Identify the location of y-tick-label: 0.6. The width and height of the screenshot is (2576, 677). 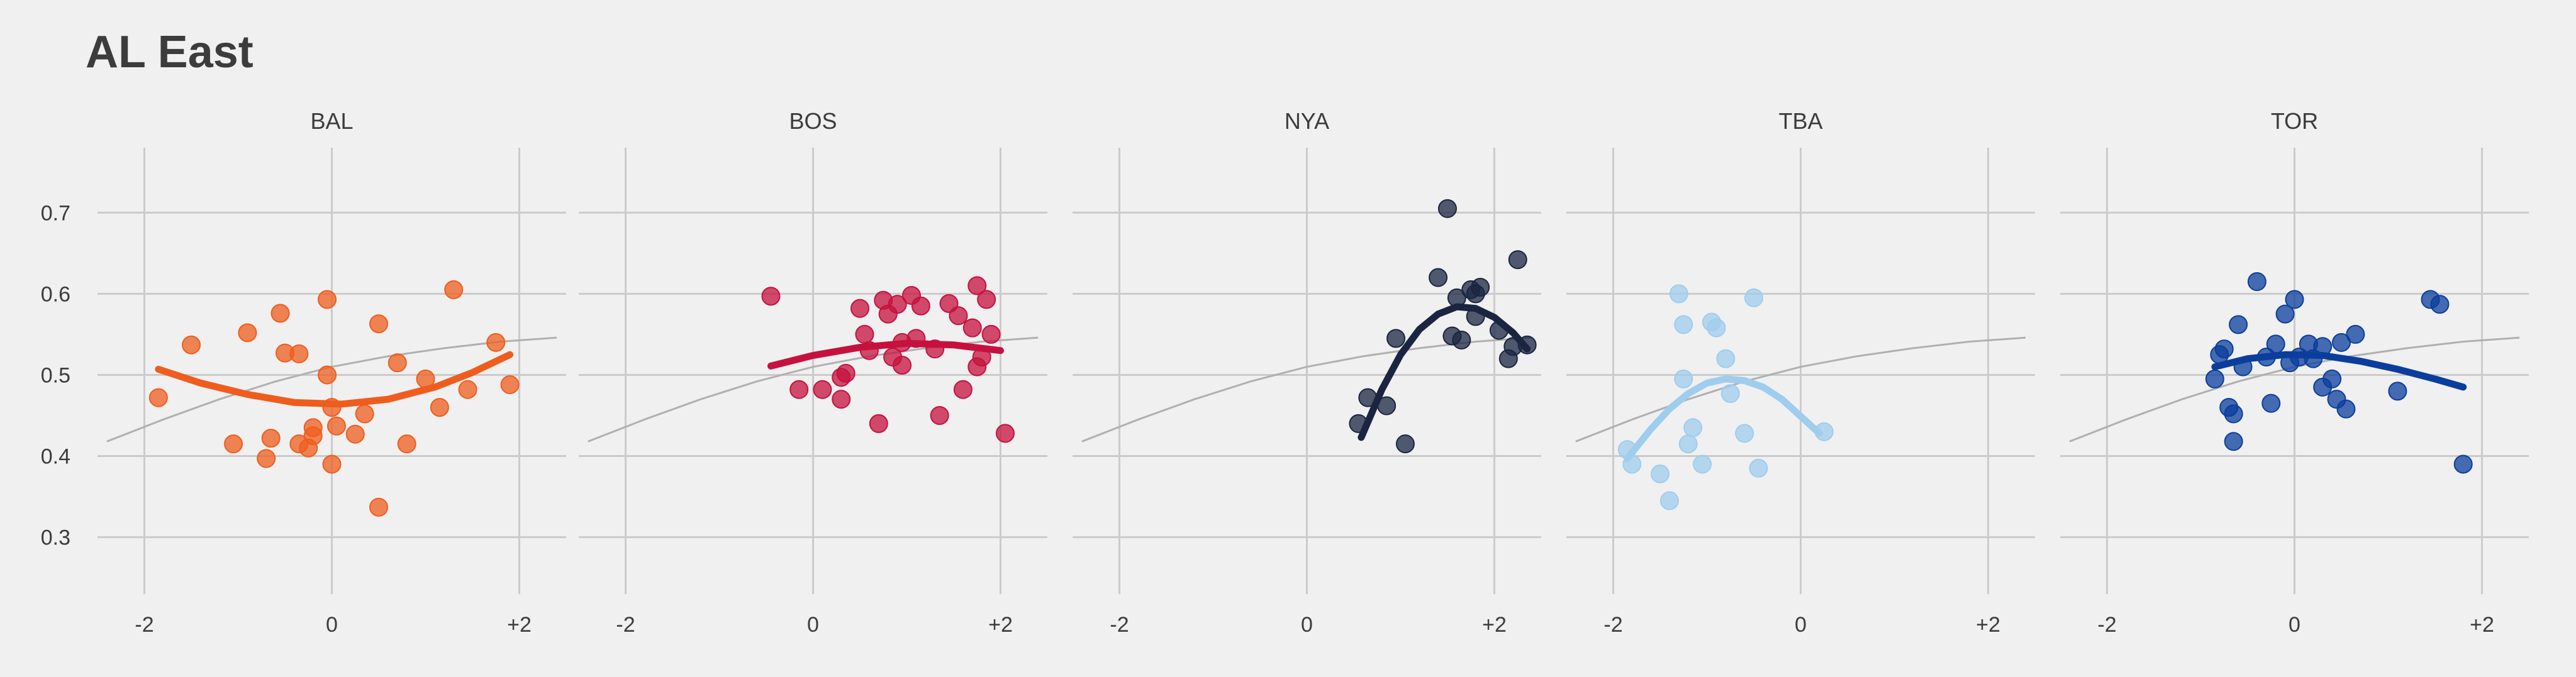
(55, 294).